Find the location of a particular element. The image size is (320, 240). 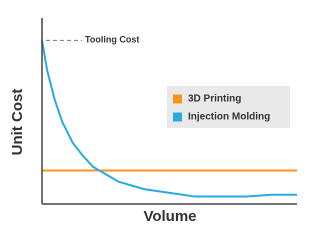

legend-label: 3D Printing is located at coordinates (214, 99).